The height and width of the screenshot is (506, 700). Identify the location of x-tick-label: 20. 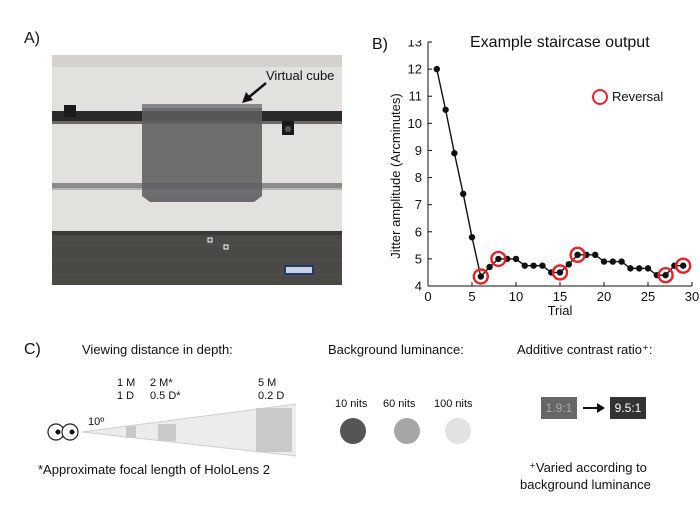
(604, 296).